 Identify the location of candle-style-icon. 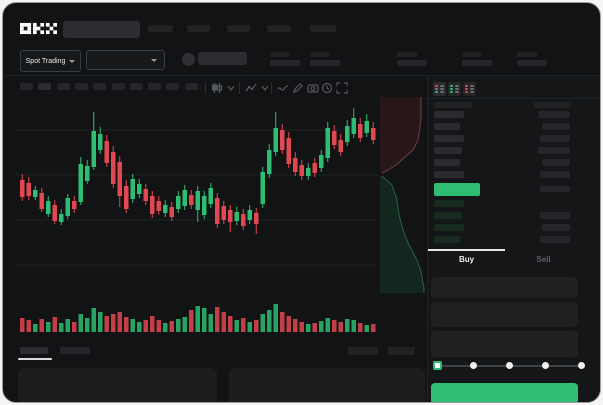
(217, 88).